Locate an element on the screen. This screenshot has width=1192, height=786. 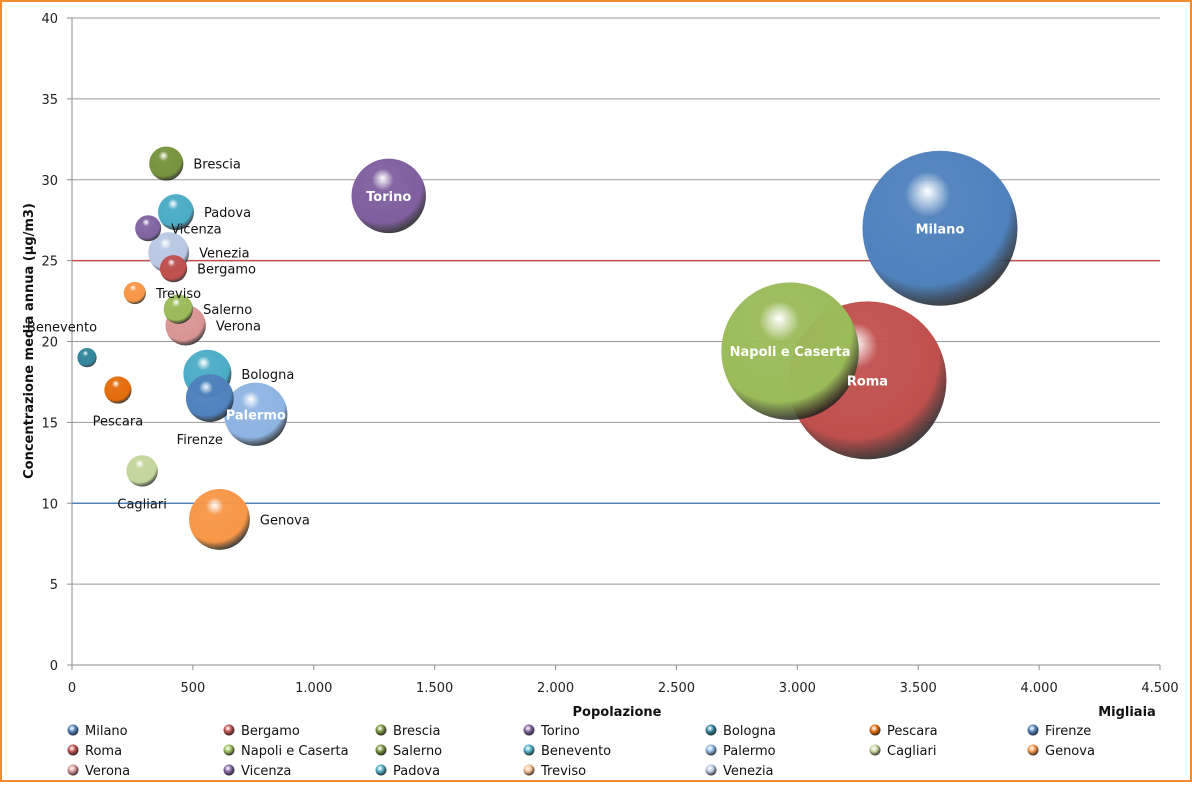
legend-marker-roma is located at coordinates (73, 750).